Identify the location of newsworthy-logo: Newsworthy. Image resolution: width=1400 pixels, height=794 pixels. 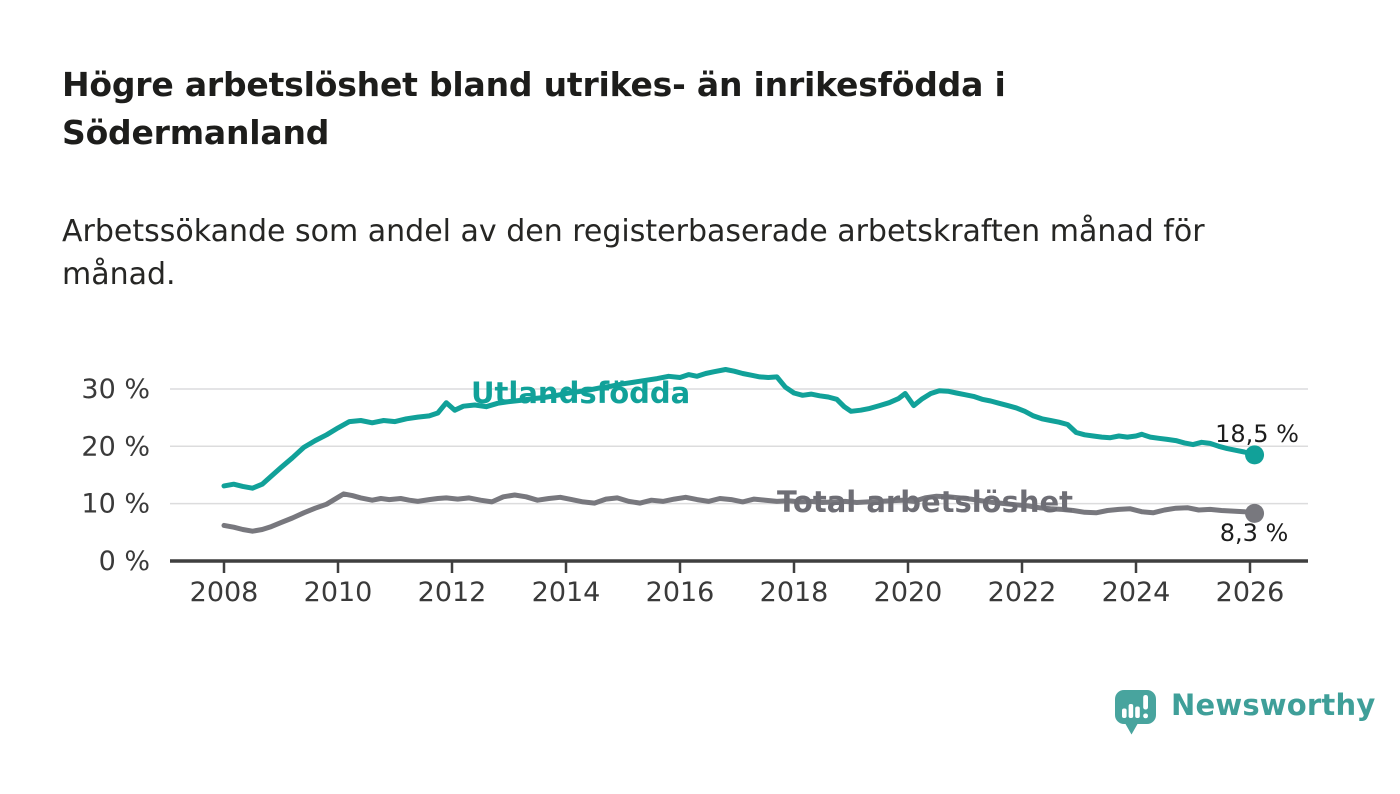
(1244, 712).